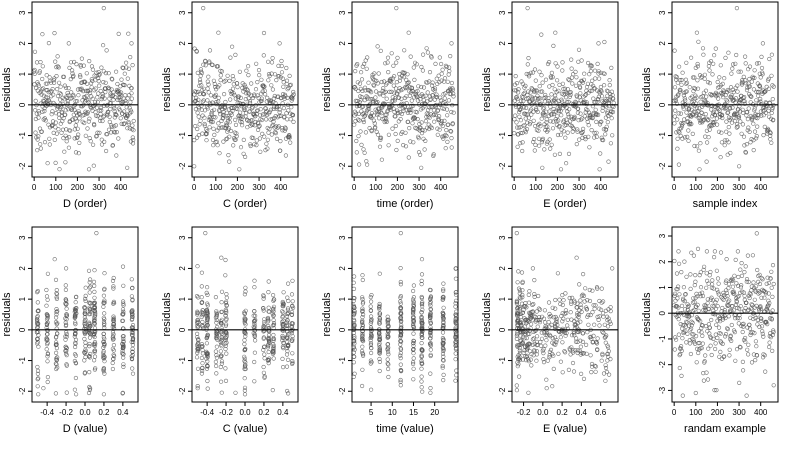 The width and height of the screenshot is (800, 450). Describe the element at coordinates (22, 237) in the screenshot. I see `y-tick-label: 3` at that location.